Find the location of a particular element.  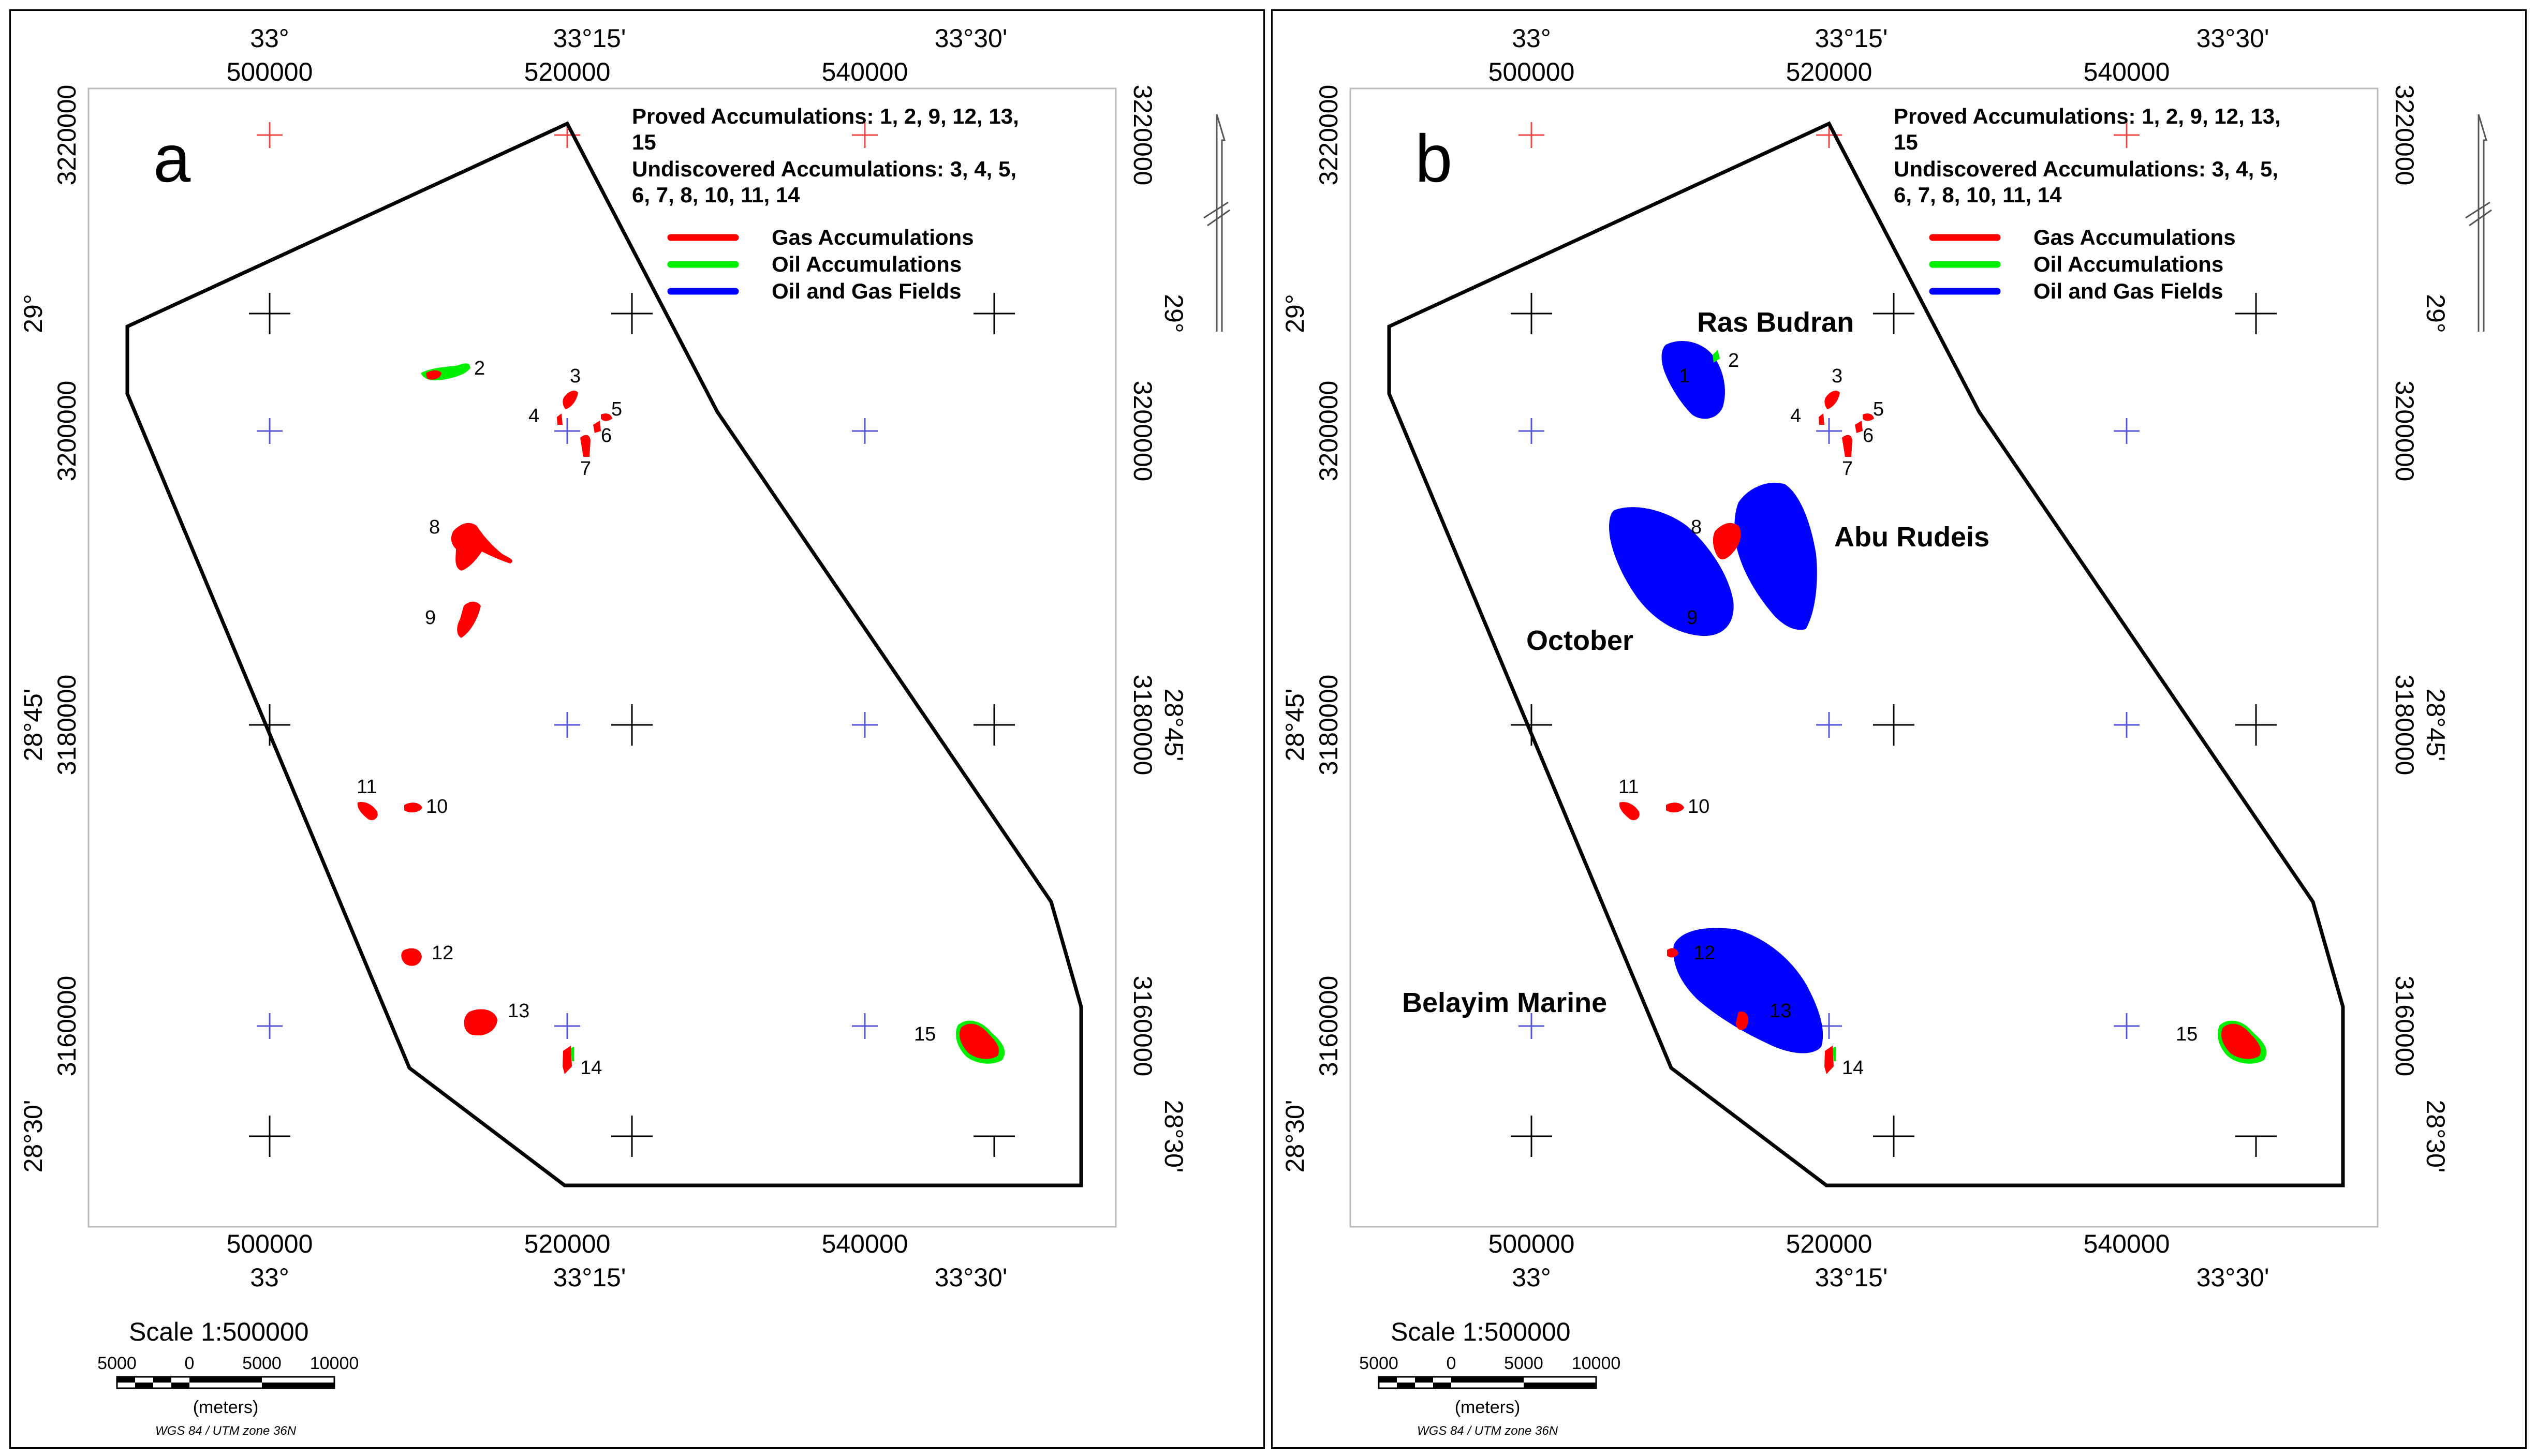

bottom-deg-1: 33°15' is located at coordinates (589, 1277).